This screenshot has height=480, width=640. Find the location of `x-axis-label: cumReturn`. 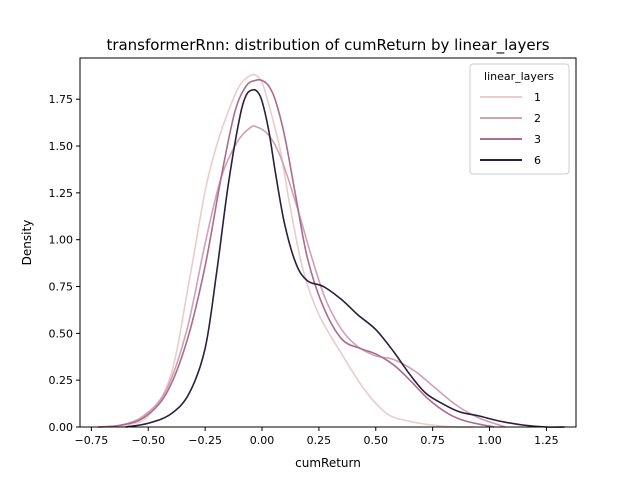

x-axis-label: cumReturn is located at coordinates (328, 463).